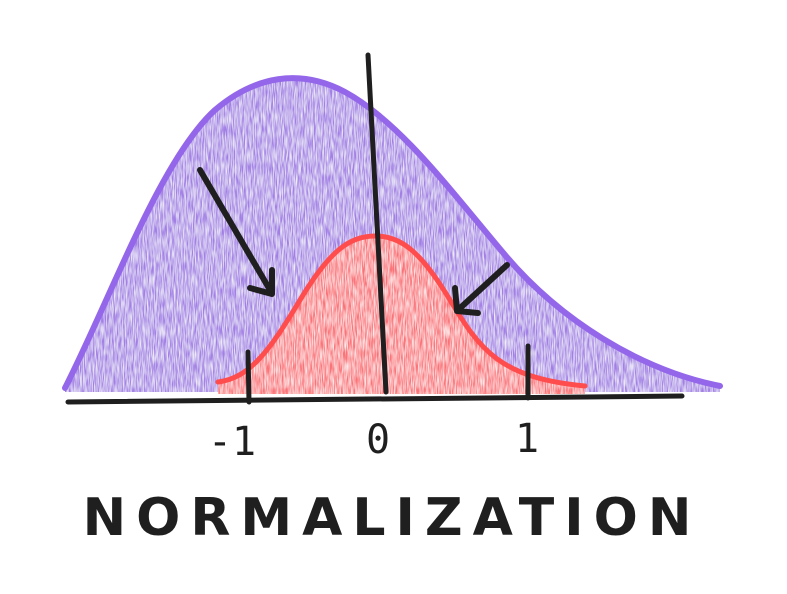 The height and width of the screenshot is (594, 787). What do you see at coordinates (248, 377) in the screenshot?
I see `tick-mark-minus-one` at bounding box center [248, 377].